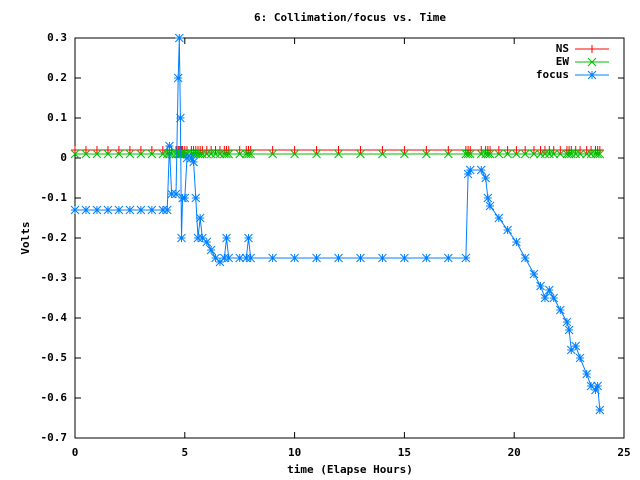 The width and height of the screenshot is (640, 480). What do you see at coordinates (350, 17) in the screenshot?
I see `chart-title: 6: Collimation/focus vs. Time` at bounding box center [350, 17].